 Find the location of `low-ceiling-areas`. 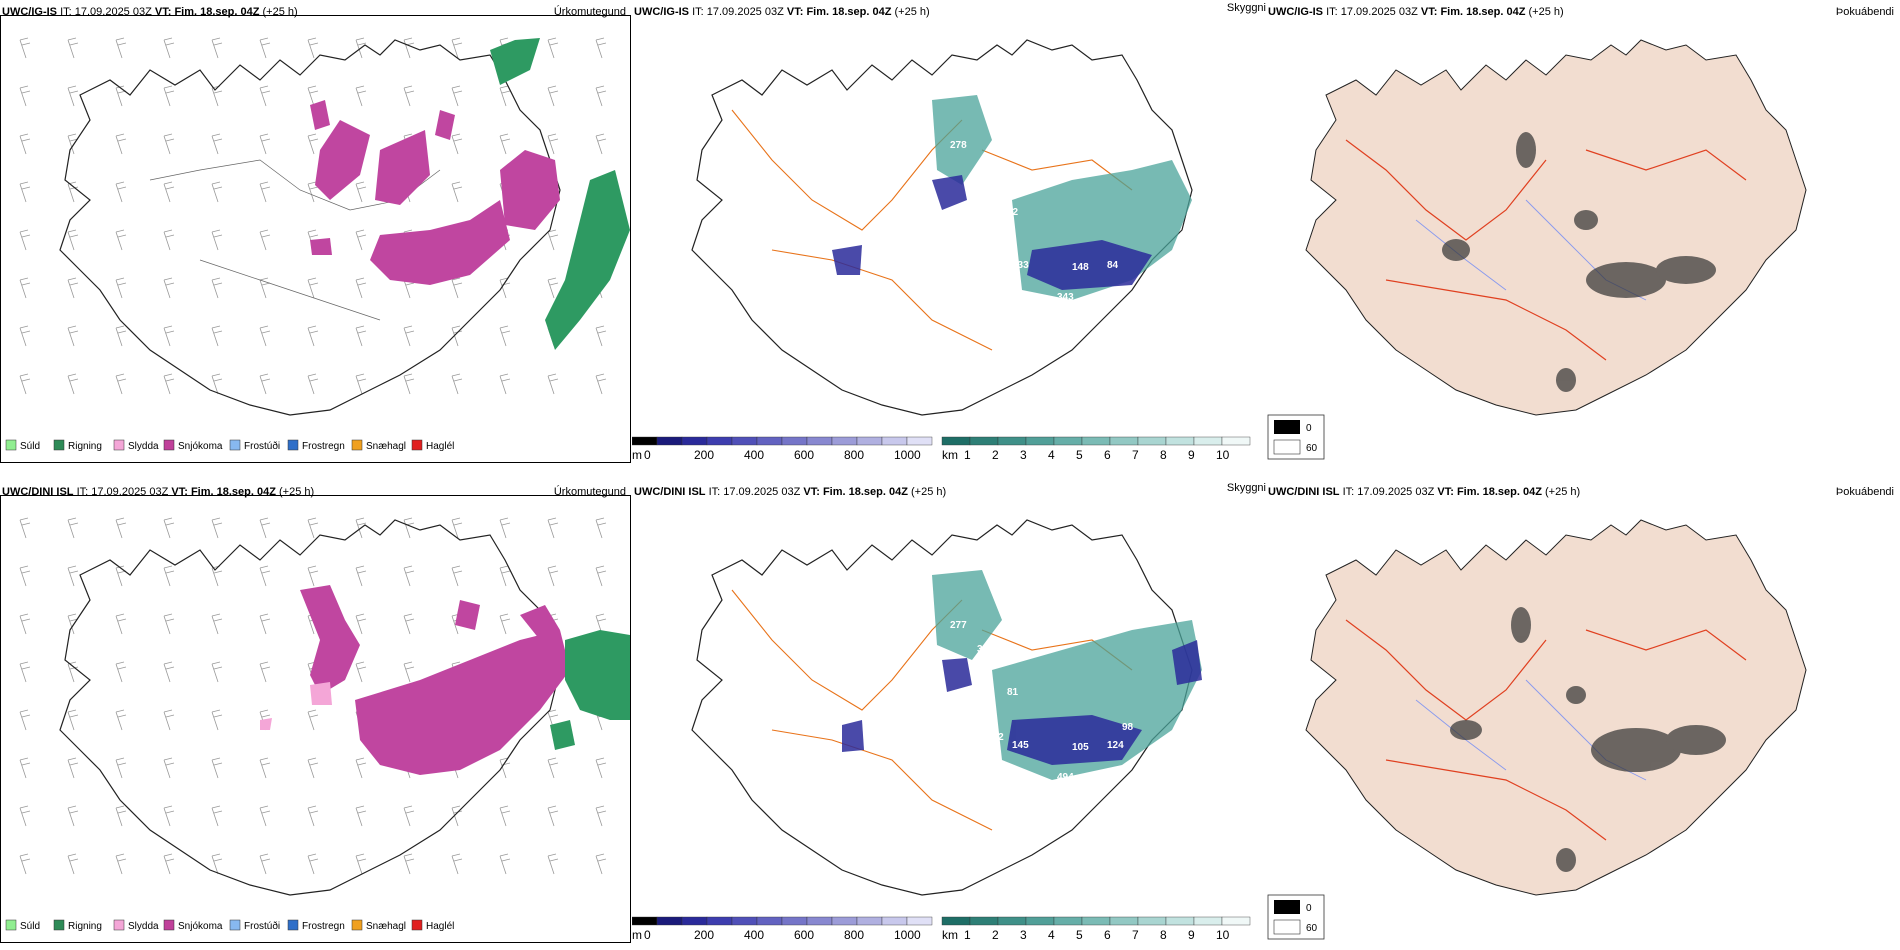

low-ceiling-areas is located at coordinates (992, 232).